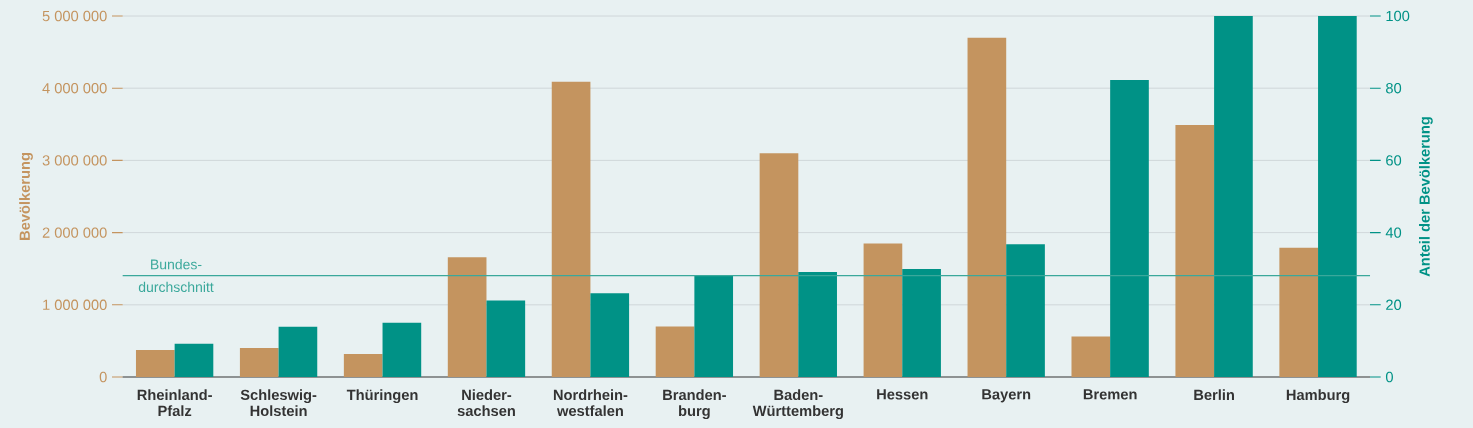  Describe the element at coordinates (694, 404) in the screenshot. I see `x-tick-label: Branden-burg` at that location.